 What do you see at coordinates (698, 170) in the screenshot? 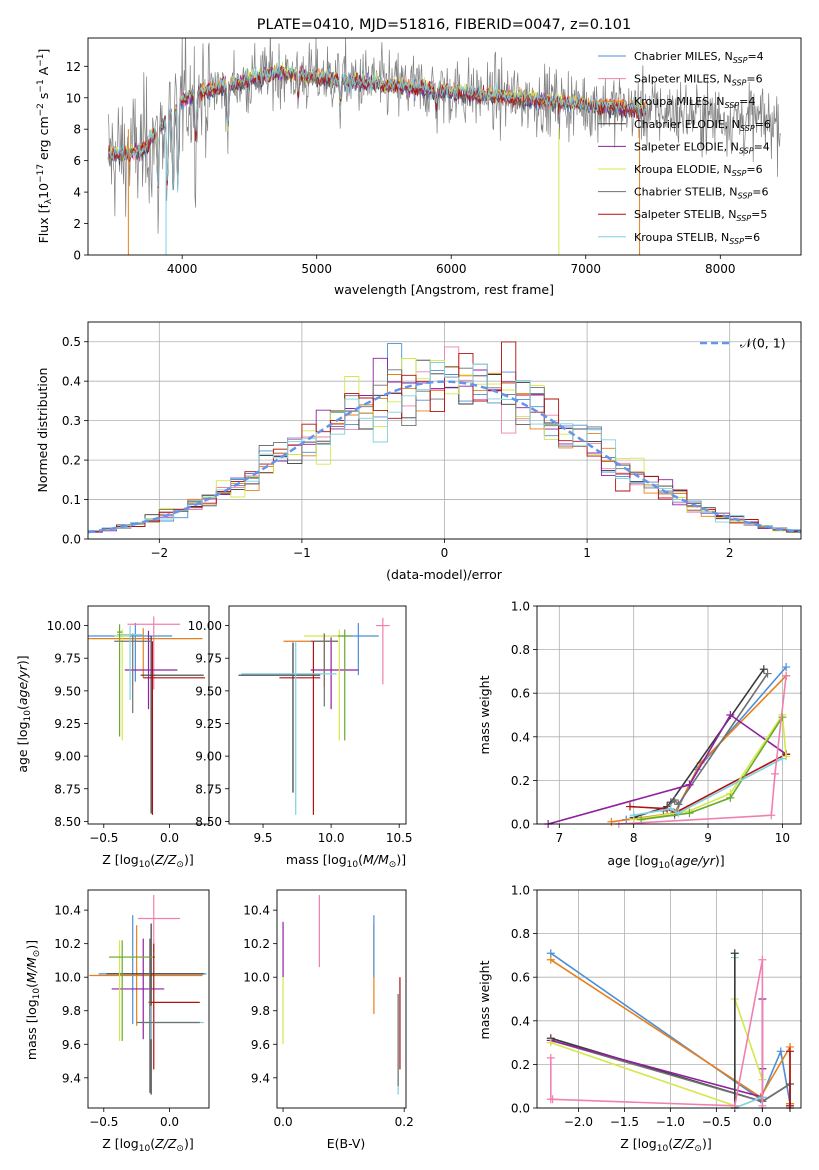
I see `legend-label: Kroupa ELODIE, NSSP=6` at bounding box center [698, 170].